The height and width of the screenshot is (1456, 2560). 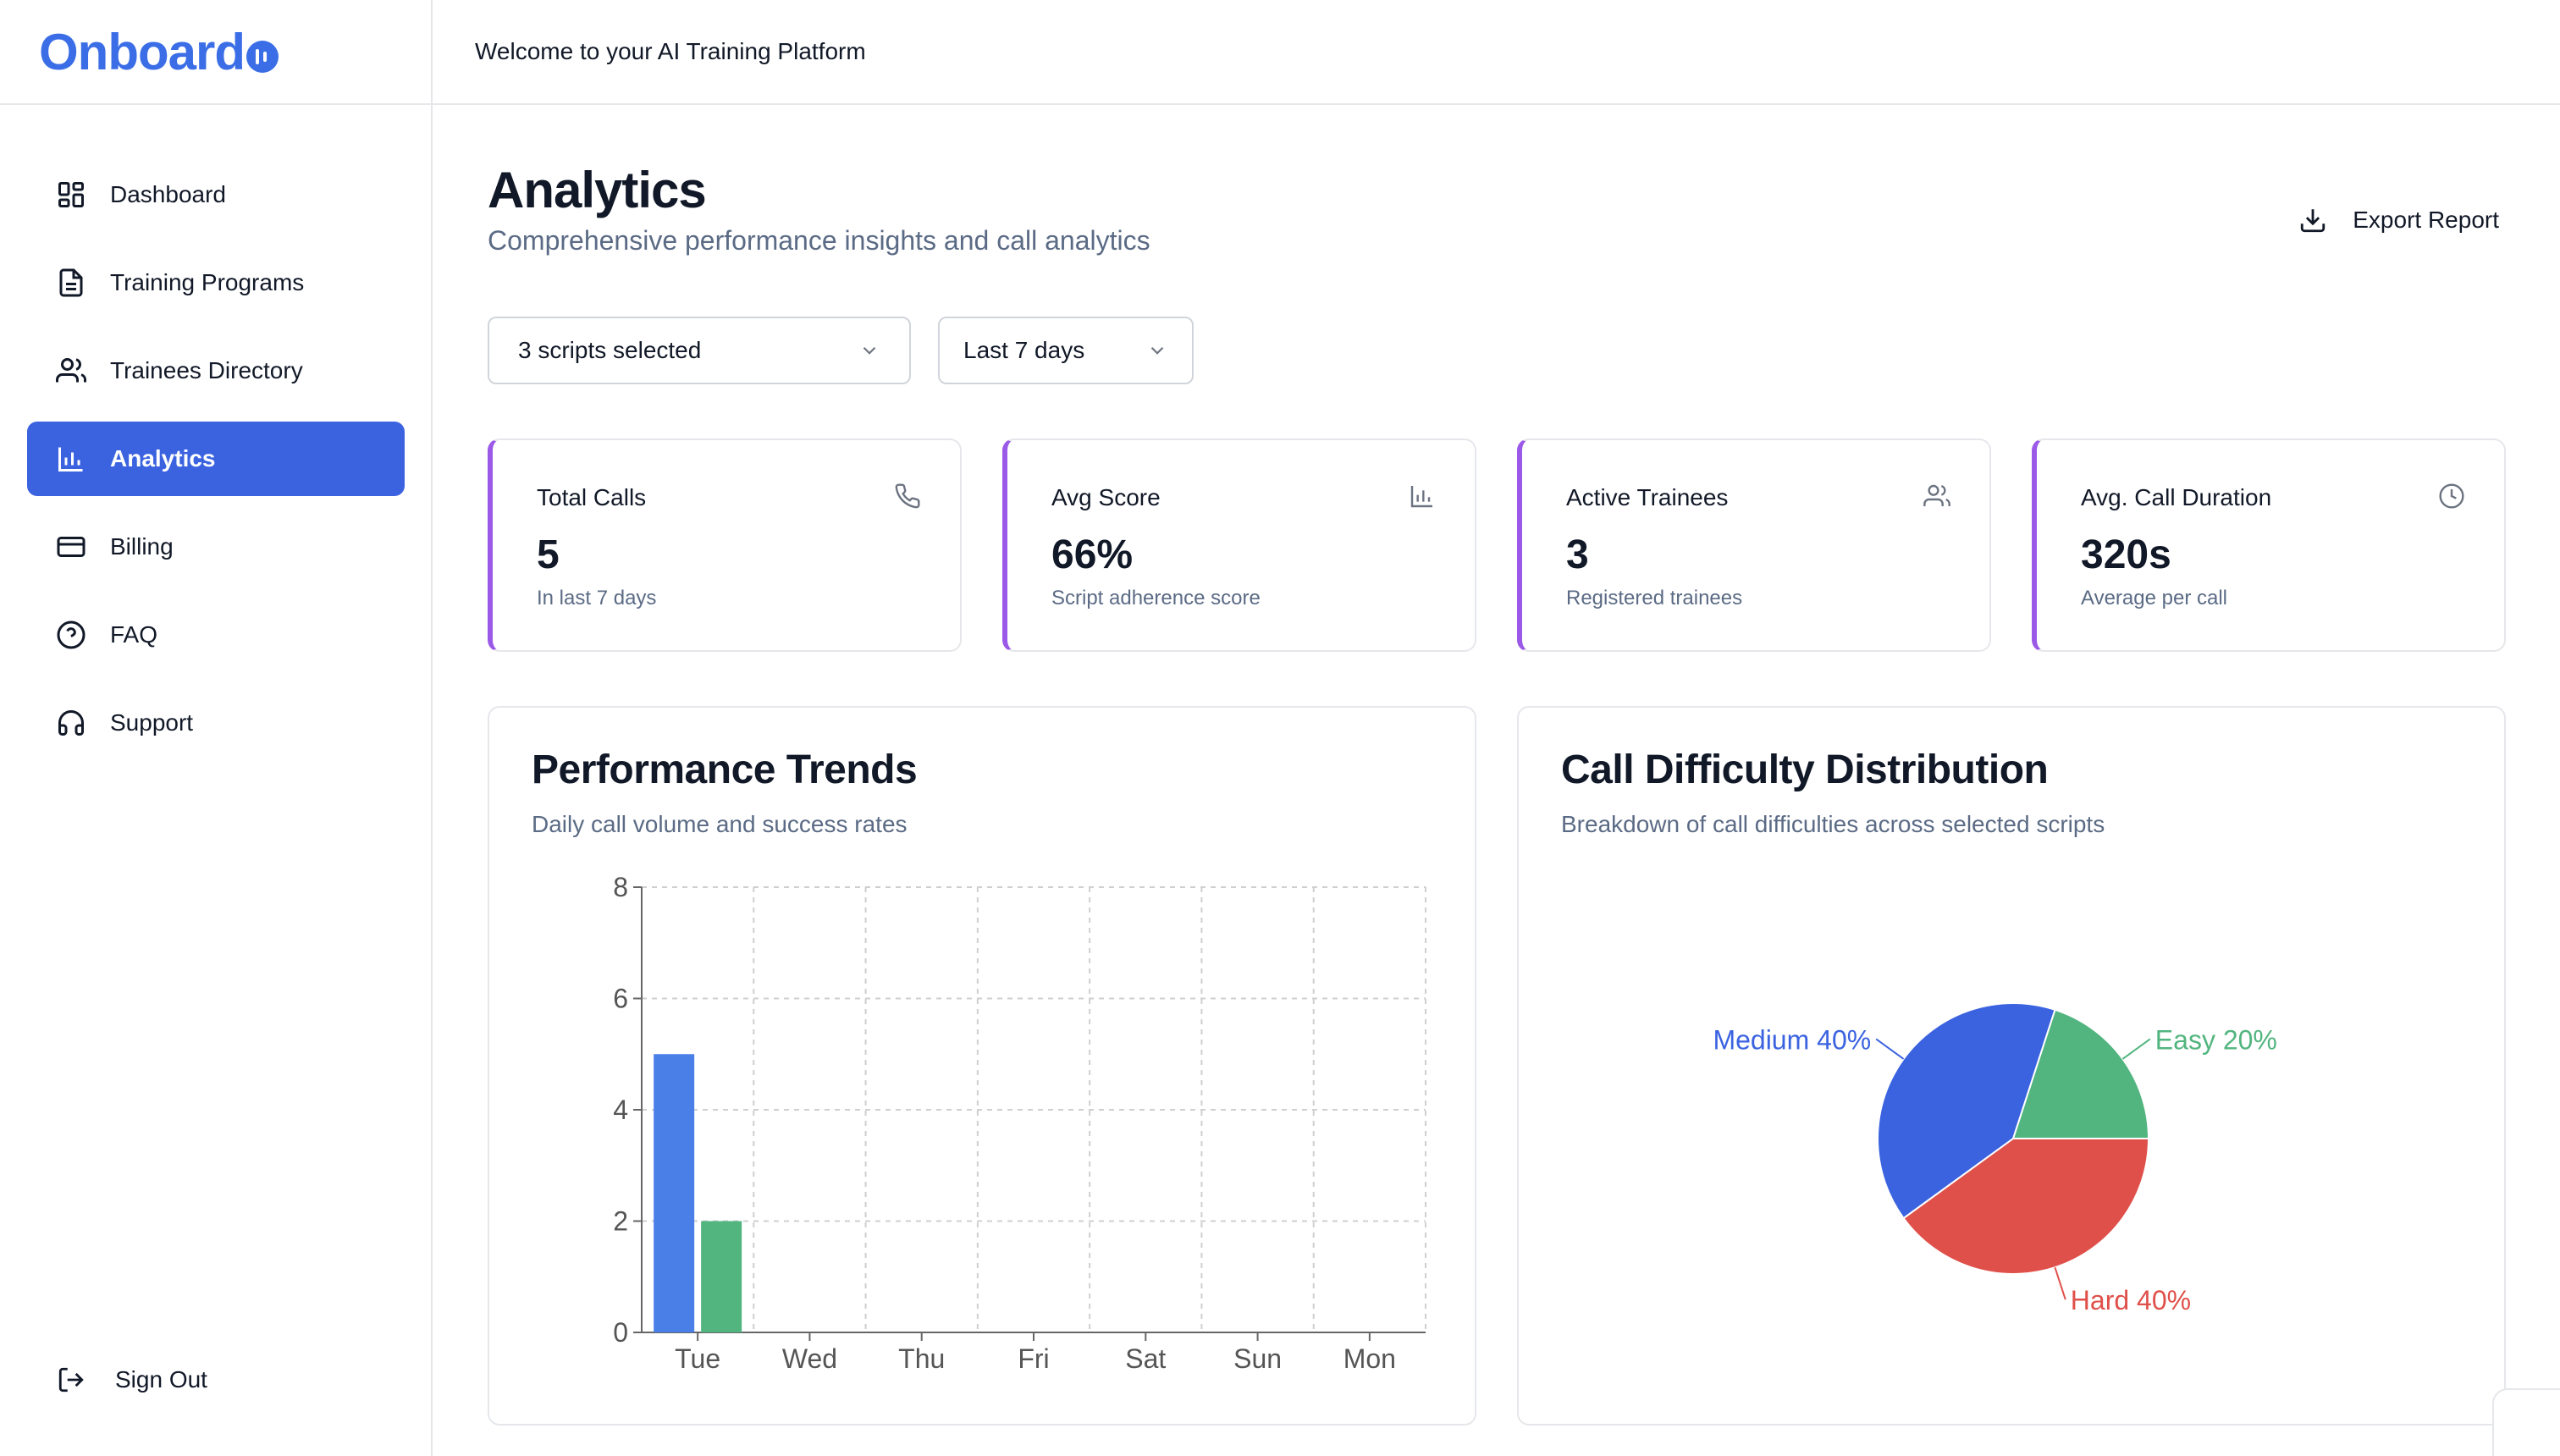 What do you see at coordinates (1754, 545) in the screenshot?
I see `stat-card-active-trainees: Active Trainees 3 Registered trainees` at bounding box center [1754, 545].